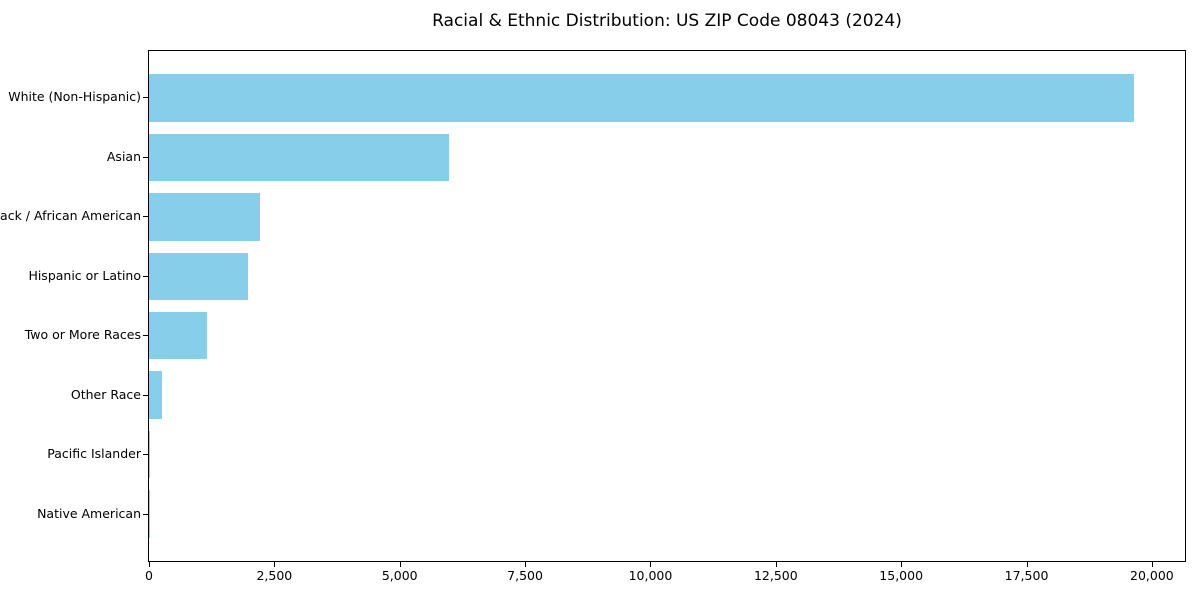 Image resolution: width=1200 pixels, height=600 pixels. What do you see at coordinates (1026, 575) in the screenshot?
I see `x-tick-label: 17,500` at bounding box center [1026, 575].